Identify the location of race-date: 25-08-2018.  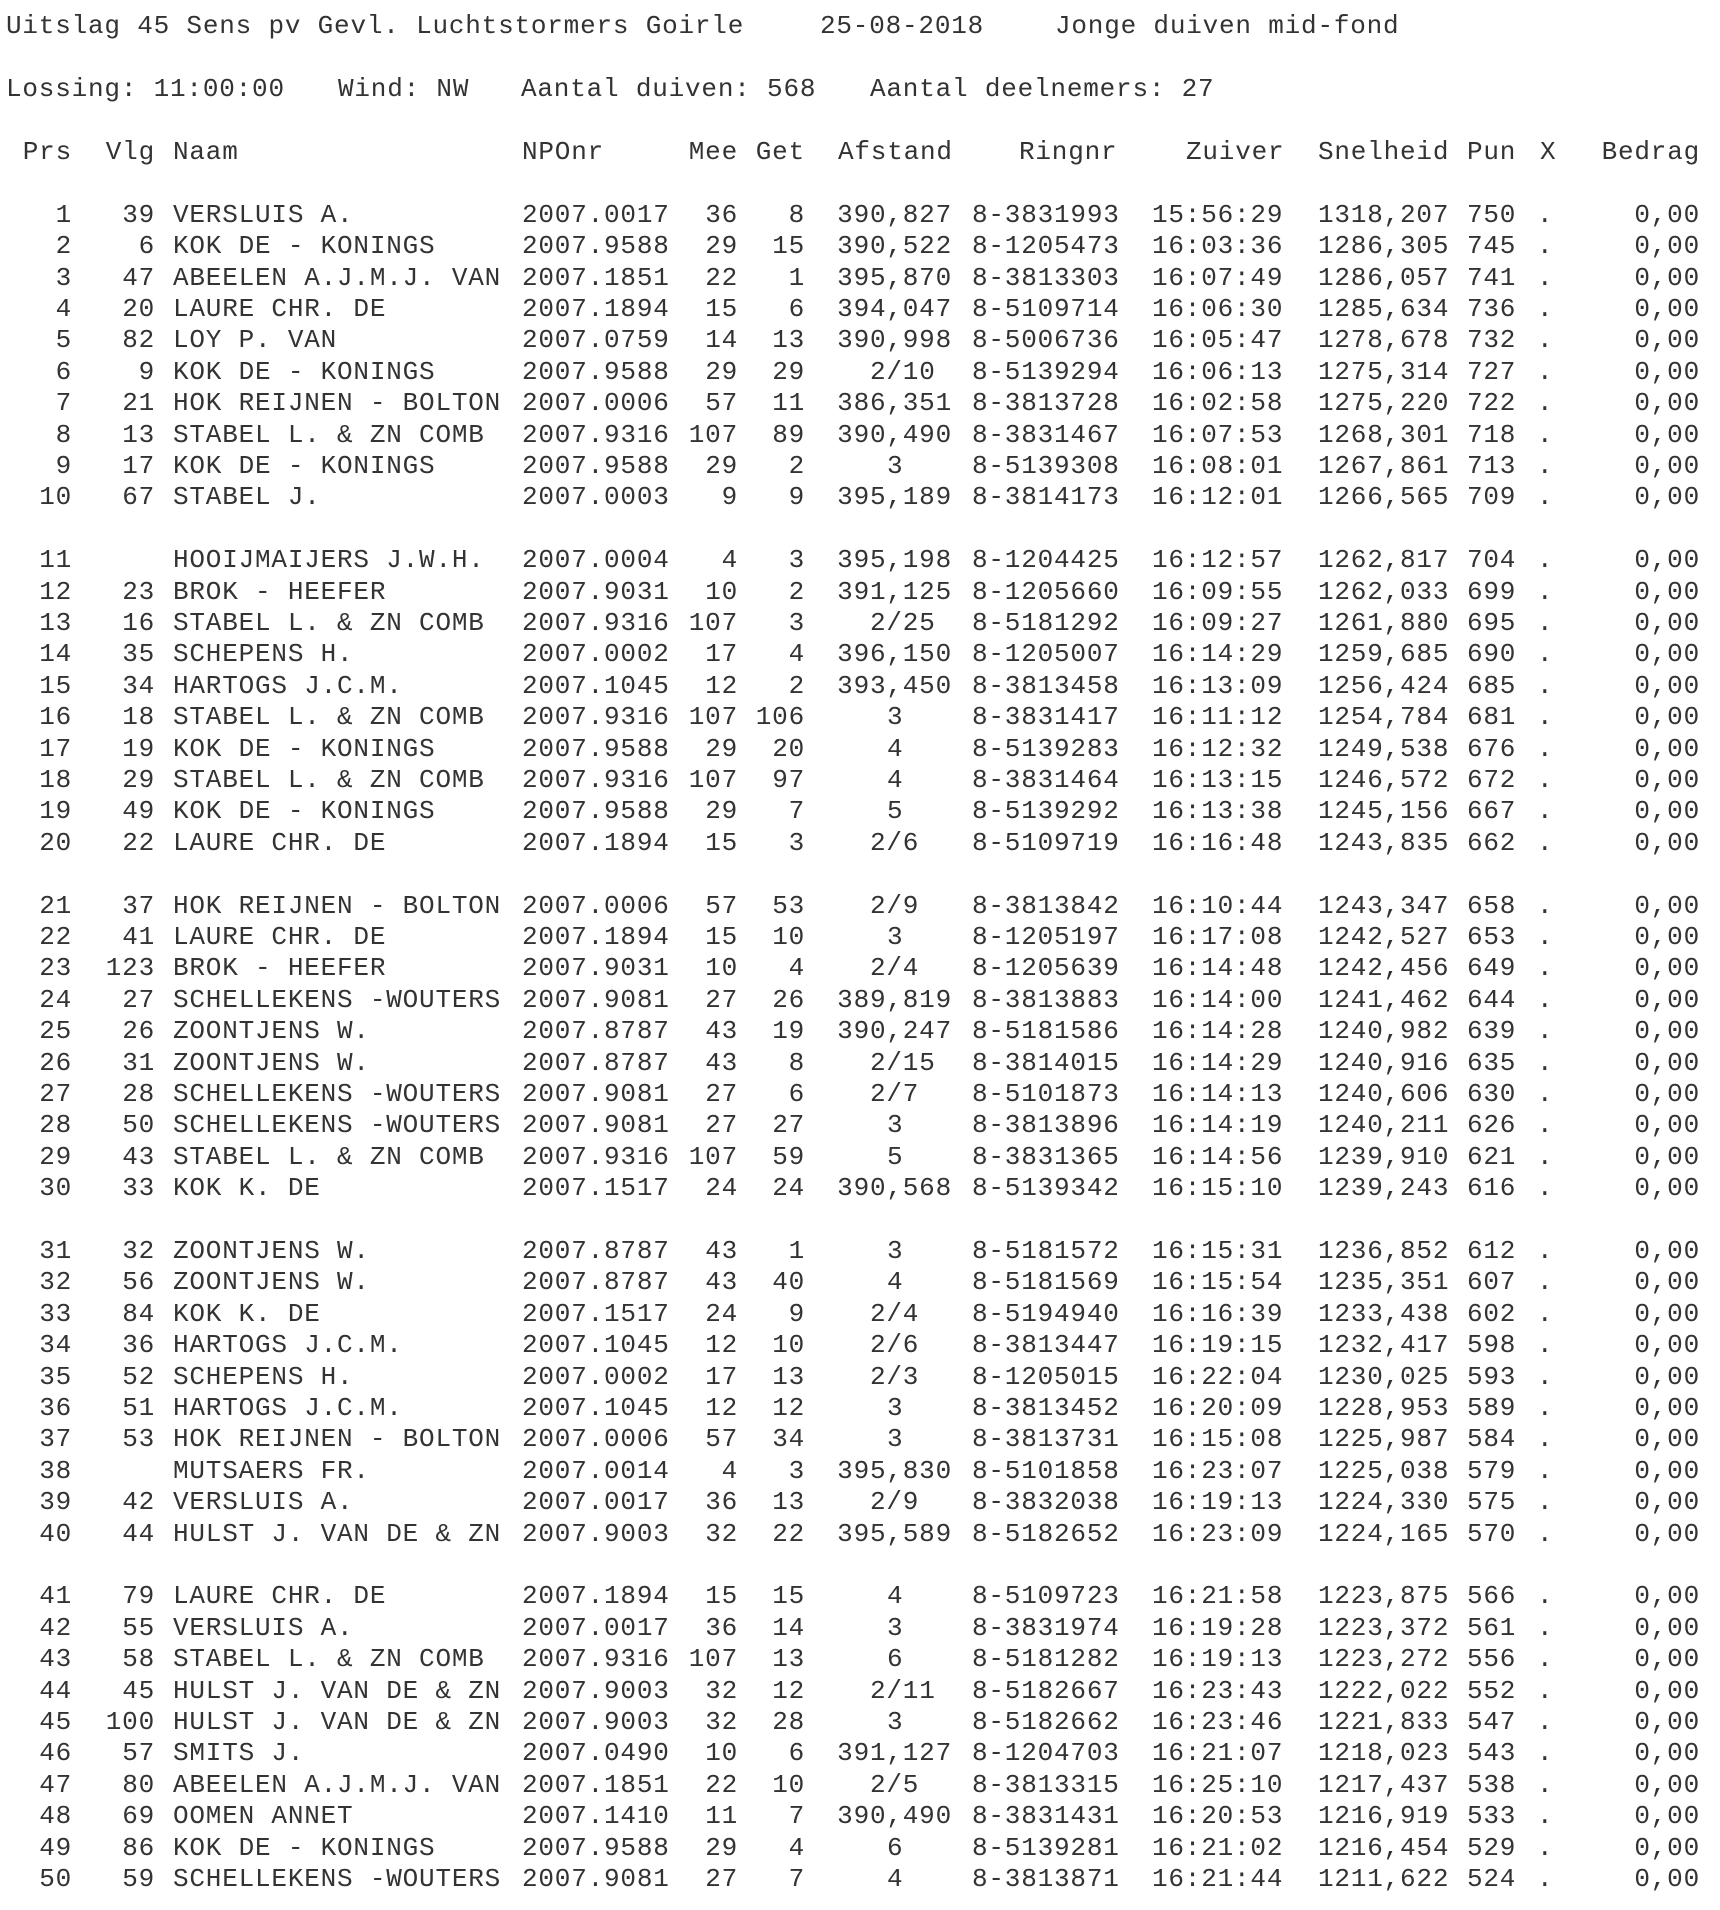
(902, 26).